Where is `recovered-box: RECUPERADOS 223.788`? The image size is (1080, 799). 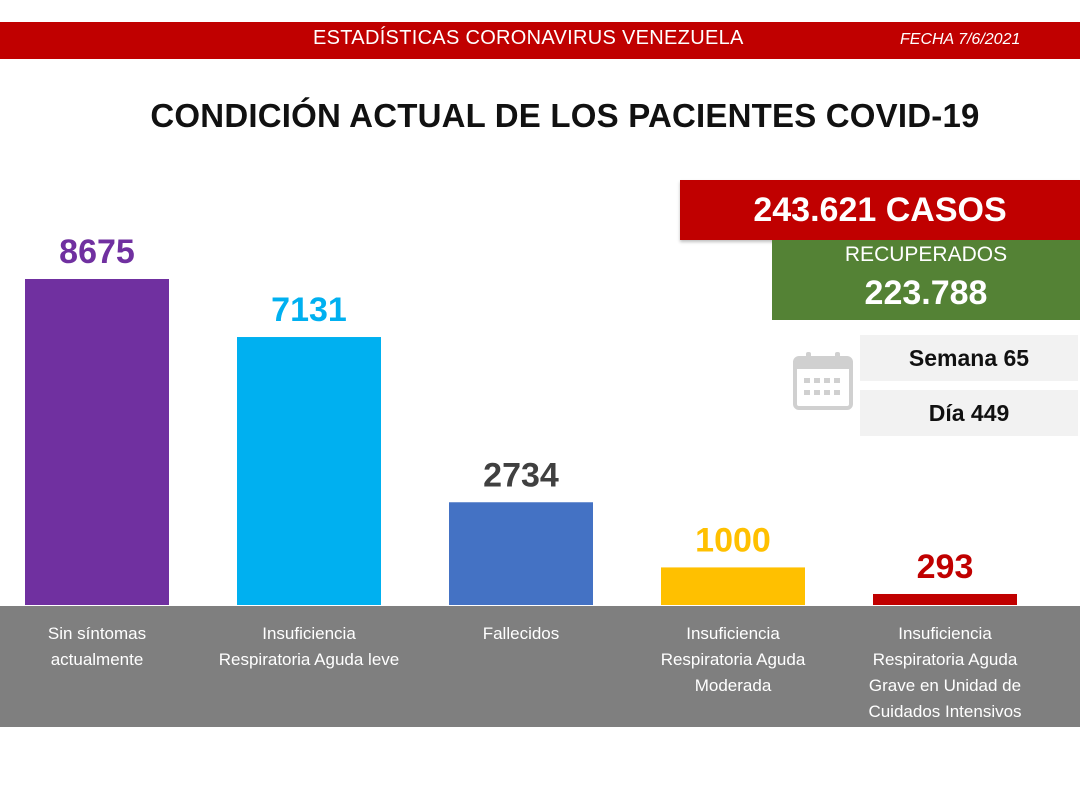
recovered-box: RECUPERADOS 223.788 is located at coordinates (926, 280).